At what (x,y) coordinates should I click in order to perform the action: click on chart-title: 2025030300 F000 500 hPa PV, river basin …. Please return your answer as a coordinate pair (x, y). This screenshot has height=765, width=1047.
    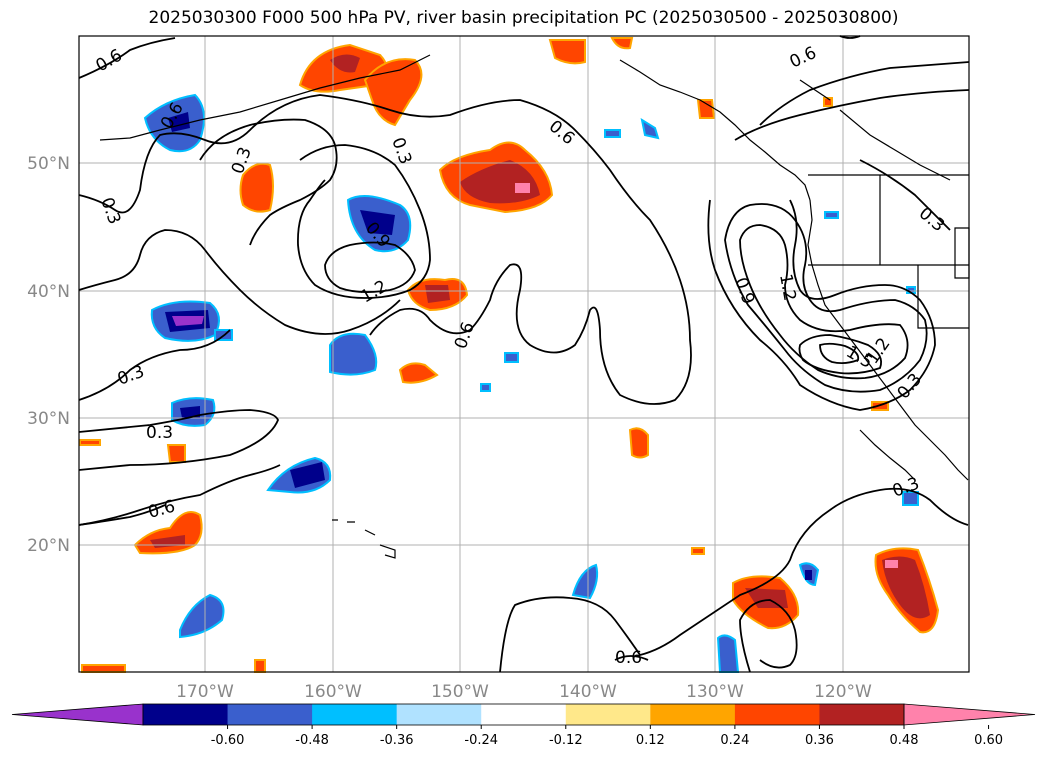
    Looking at the image, I should click on (523, 18).